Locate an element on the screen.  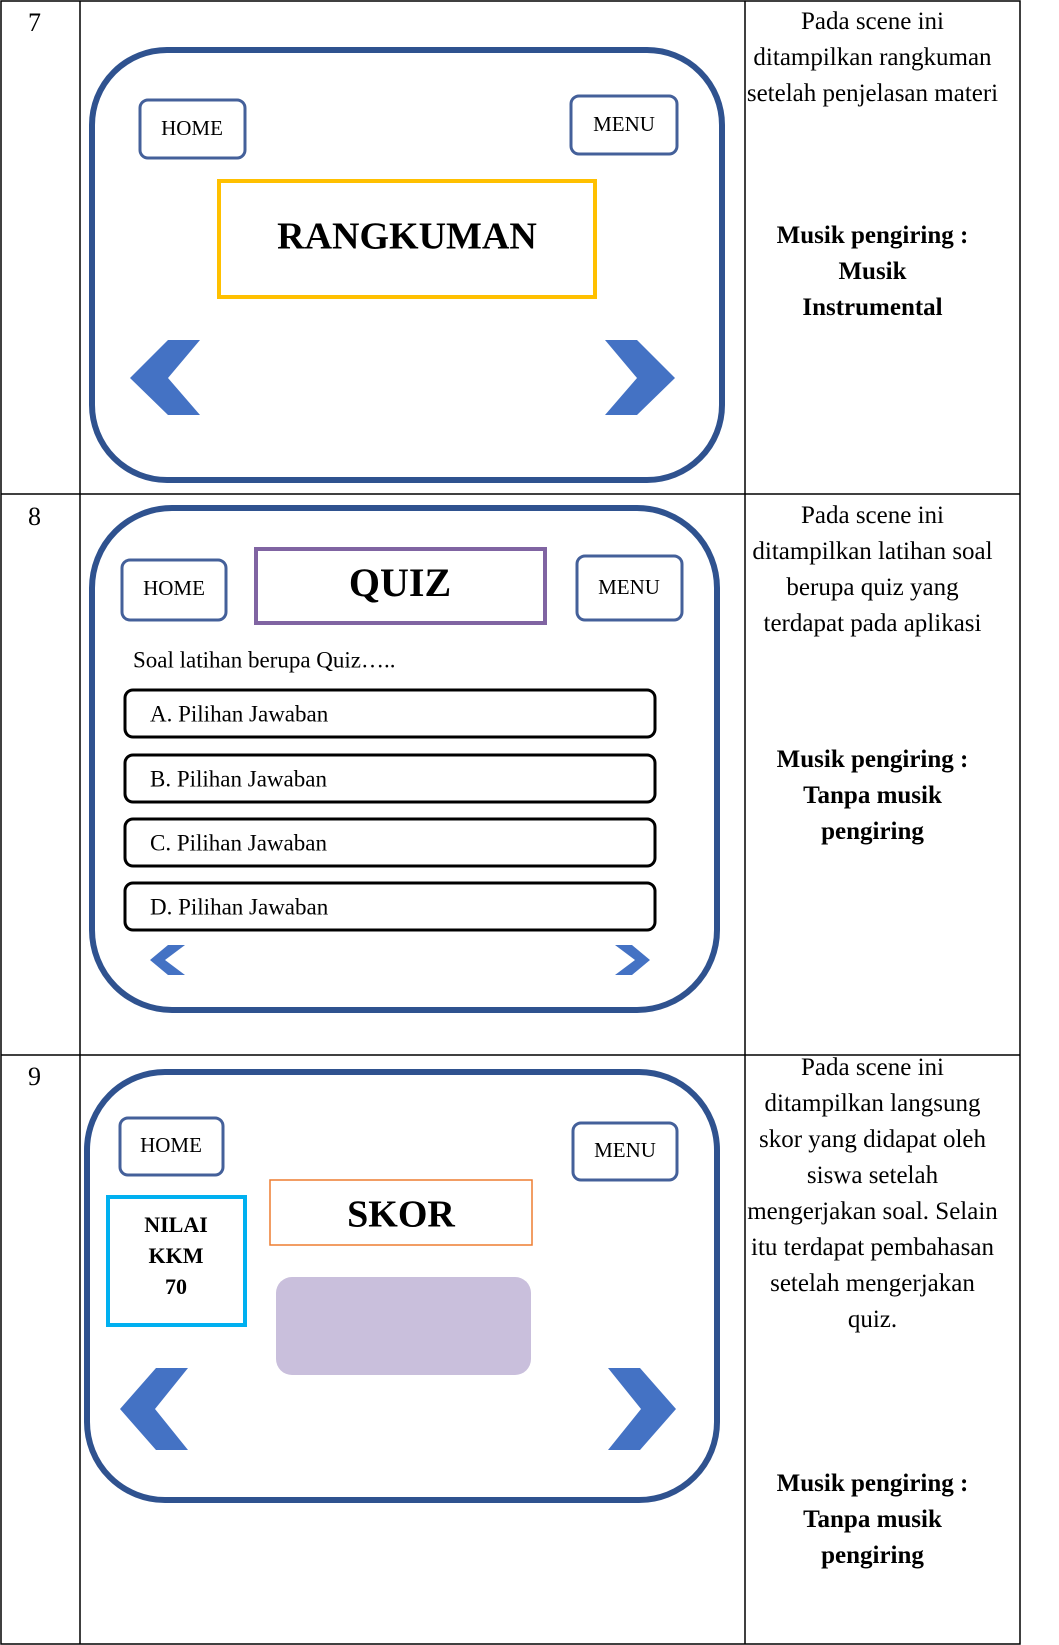
scene-title: RANGKUMAN is located at coordinates (407, 237).